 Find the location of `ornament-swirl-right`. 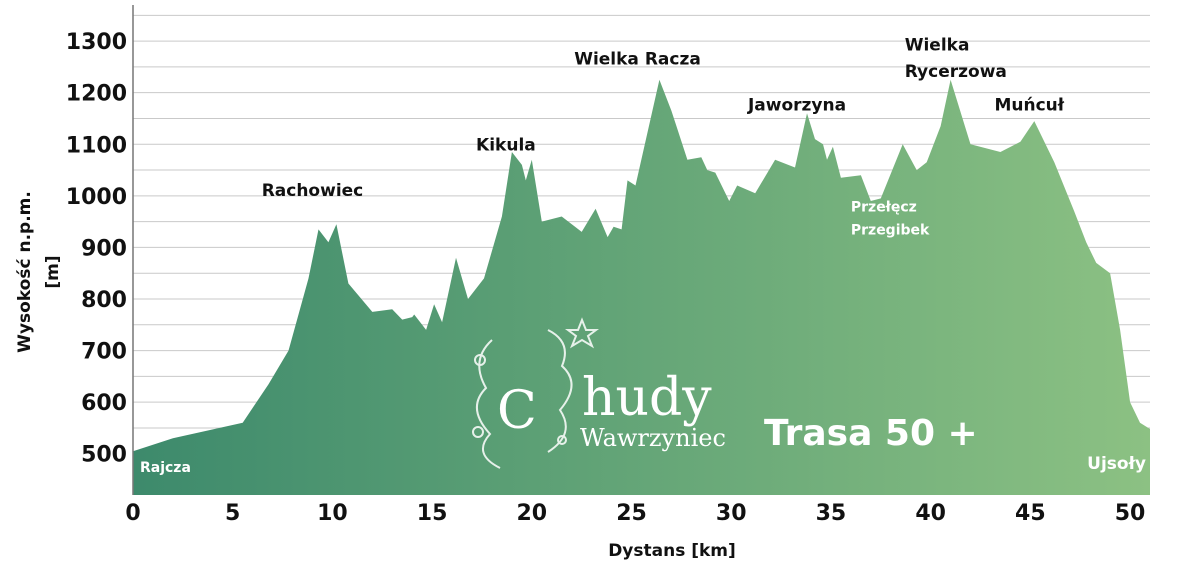

ornament-swirl-right is located at coordinates (560, 391).